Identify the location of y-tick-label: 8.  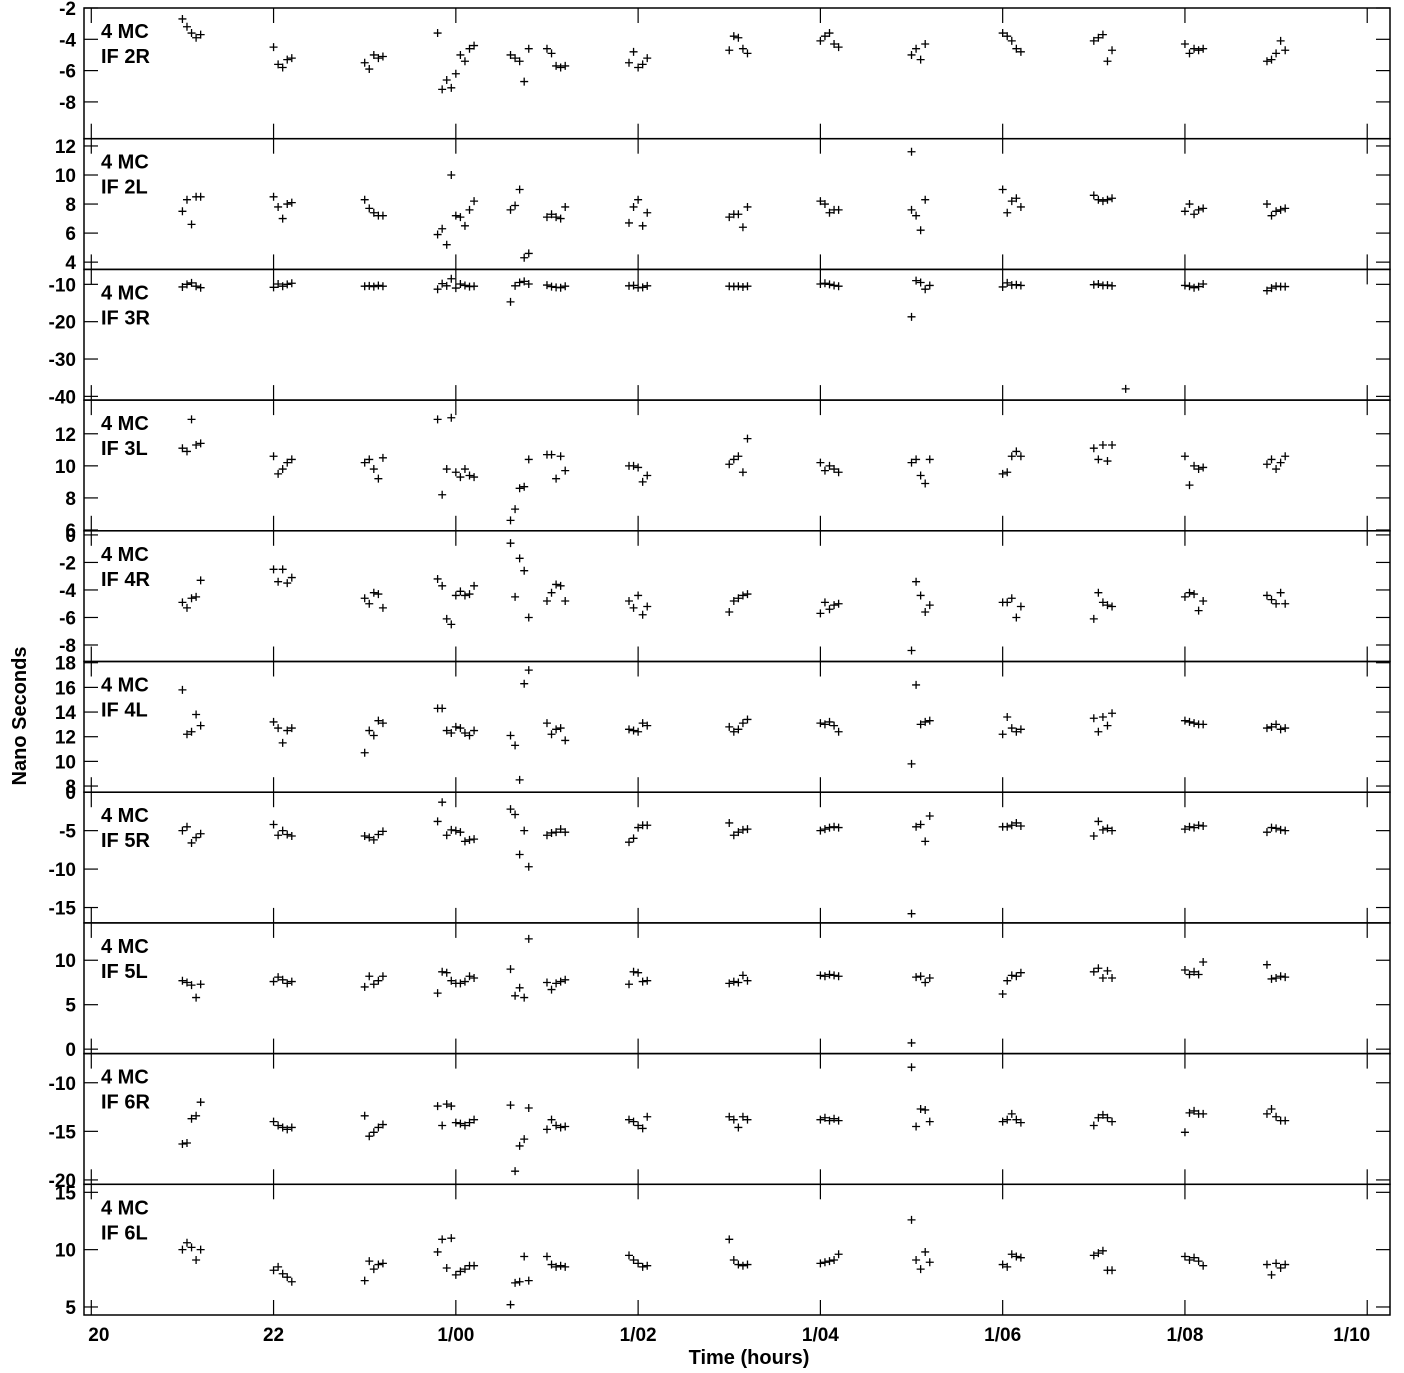
(70, 205).